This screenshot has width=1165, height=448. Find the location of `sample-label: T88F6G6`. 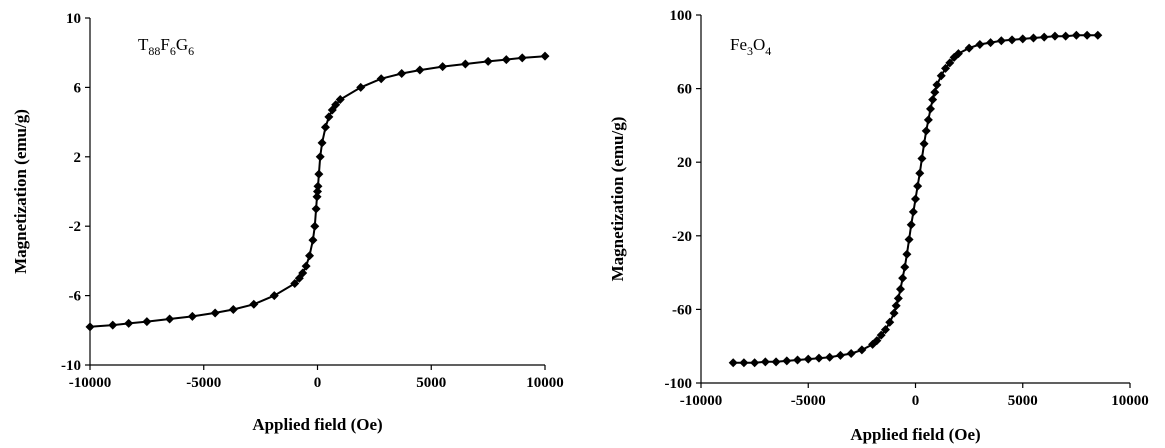

sample-label: T88F6G6 is located at coordinates (166, 46).